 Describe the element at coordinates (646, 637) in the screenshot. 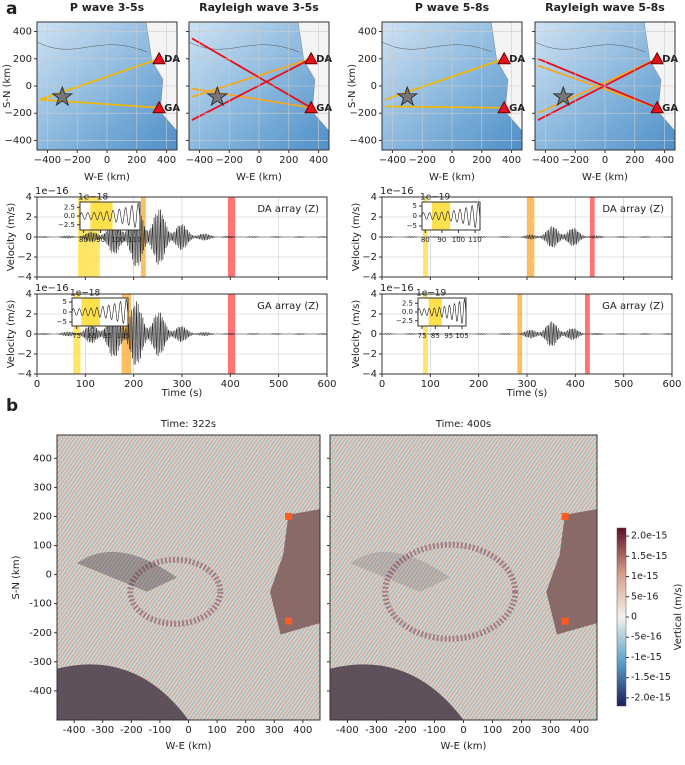

I see `colorbar-tick-label: -5e-16` at that location.